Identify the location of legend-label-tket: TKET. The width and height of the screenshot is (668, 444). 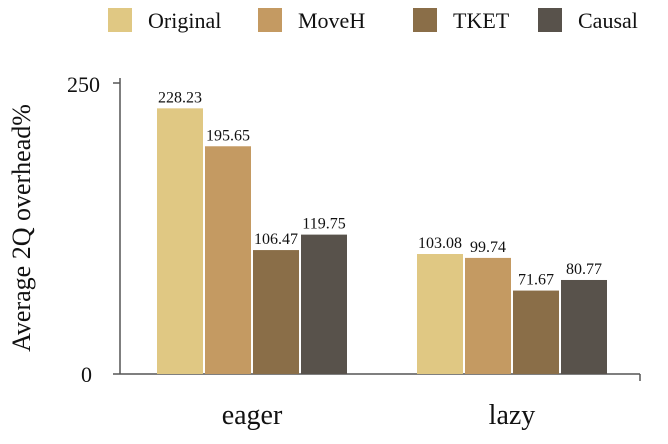
(481, 20).